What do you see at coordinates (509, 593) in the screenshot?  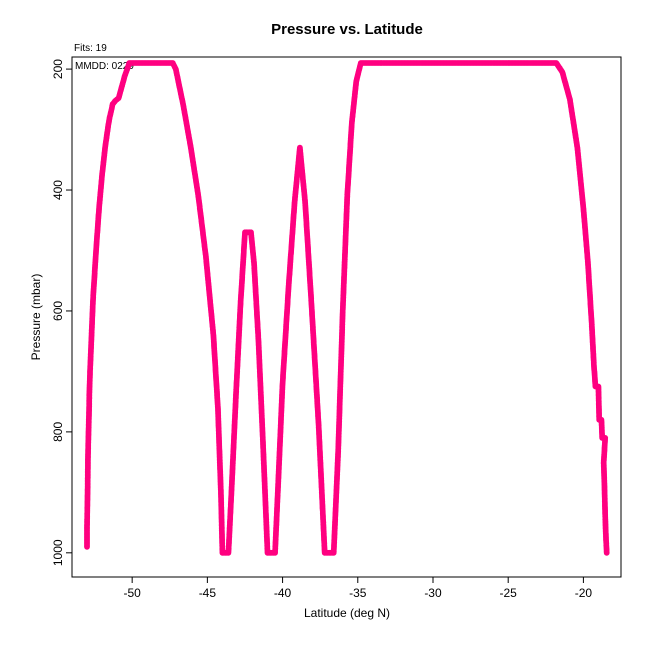 I see `x-tick-label: -25` at bounding box center [509, 593].